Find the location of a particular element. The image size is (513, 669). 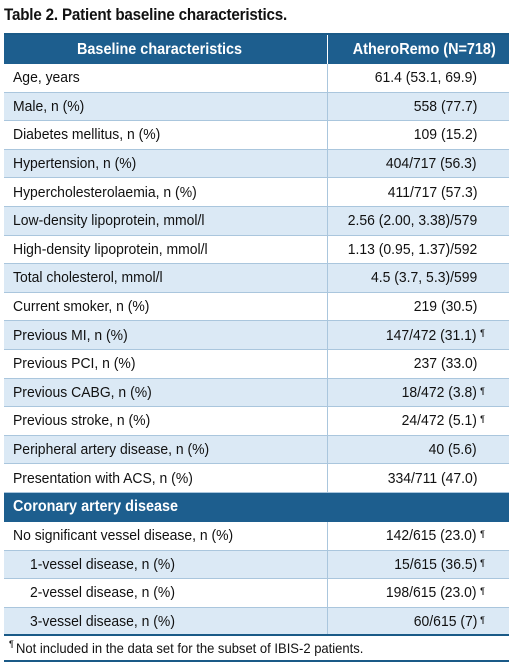

characteristic-value: 334/711 (47.0) is located at coordinates (432, 478).